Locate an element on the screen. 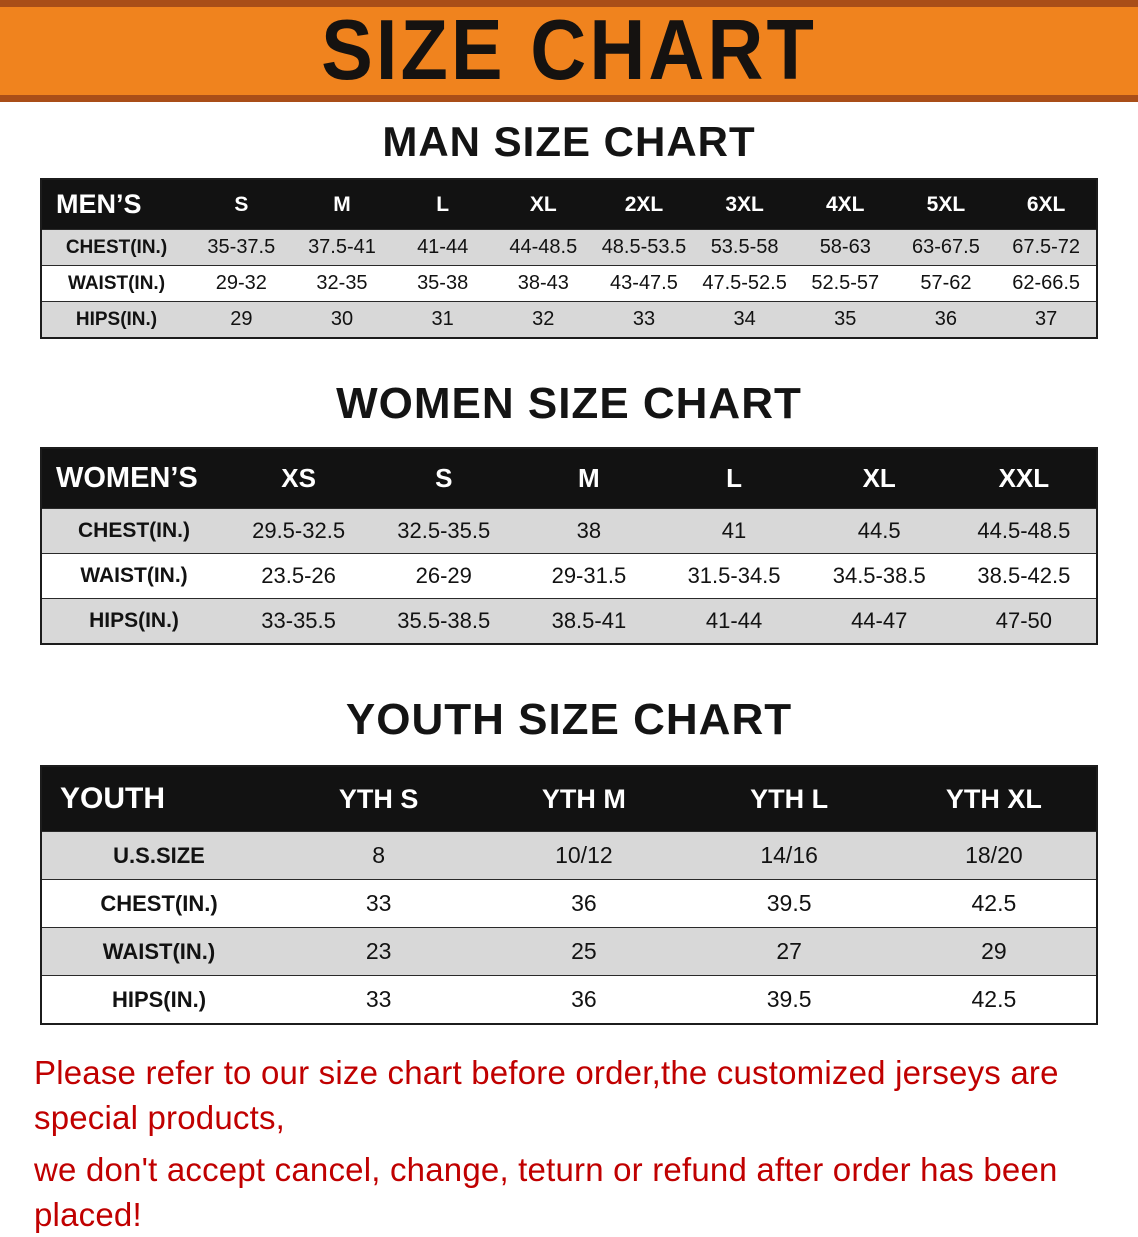  table-header-row: WOMEN’S XS S M L XL XXL is located at coordinates (569, 478).